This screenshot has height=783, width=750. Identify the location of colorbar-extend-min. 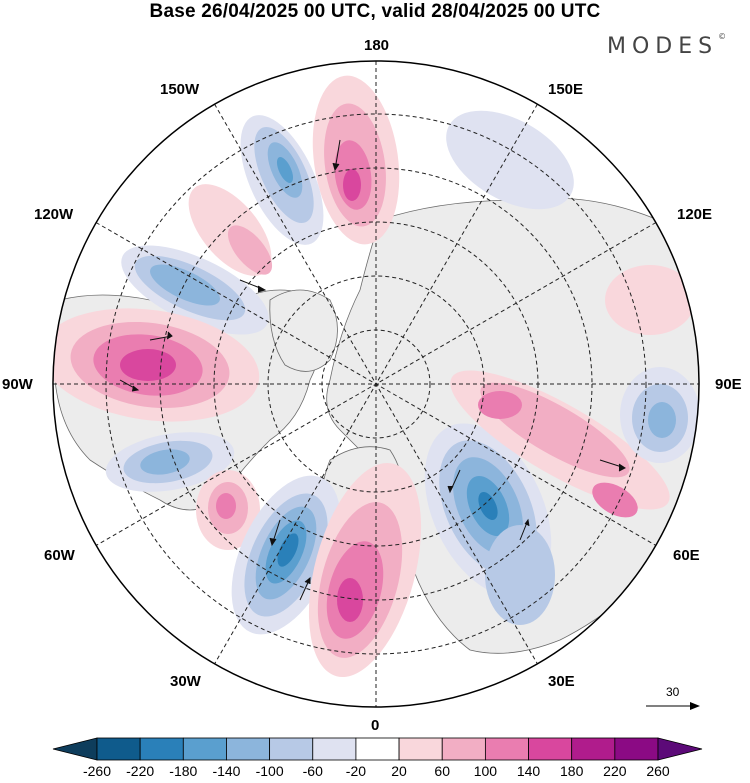
(75, 749).